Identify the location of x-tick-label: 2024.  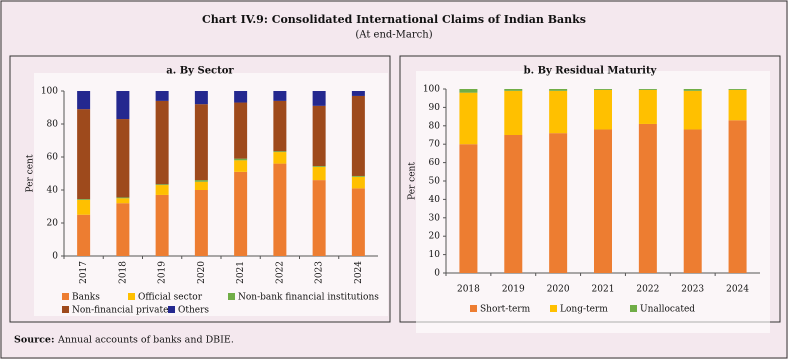
(359, 272).